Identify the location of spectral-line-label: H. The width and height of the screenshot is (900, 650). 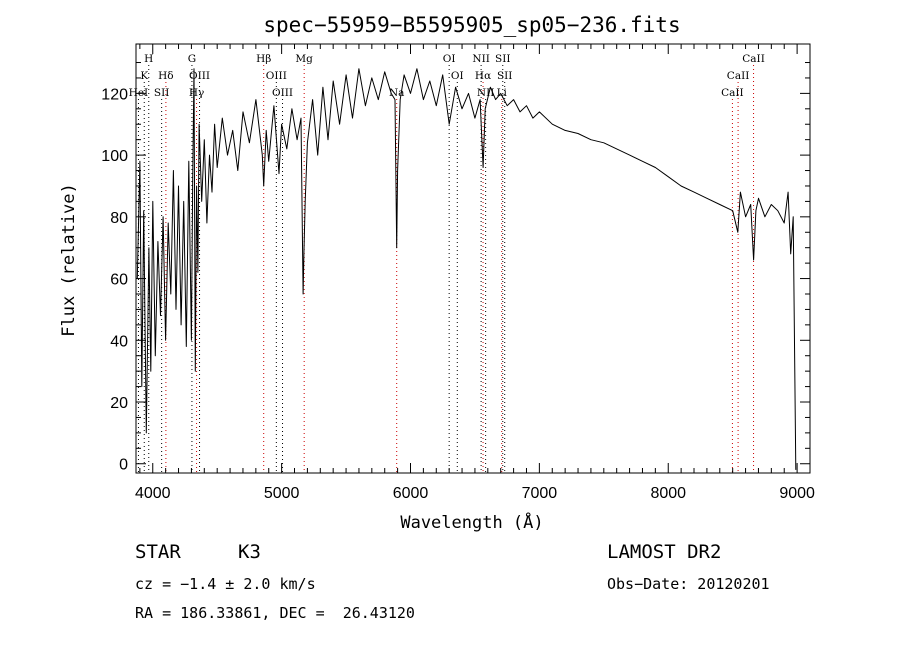
(148, 59).